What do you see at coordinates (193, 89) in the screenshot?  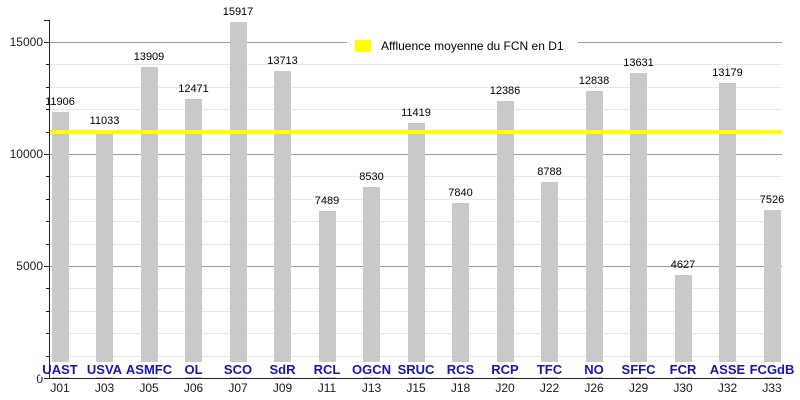 I see `bar-value-label: 12471` at bounding box center [193, 89].